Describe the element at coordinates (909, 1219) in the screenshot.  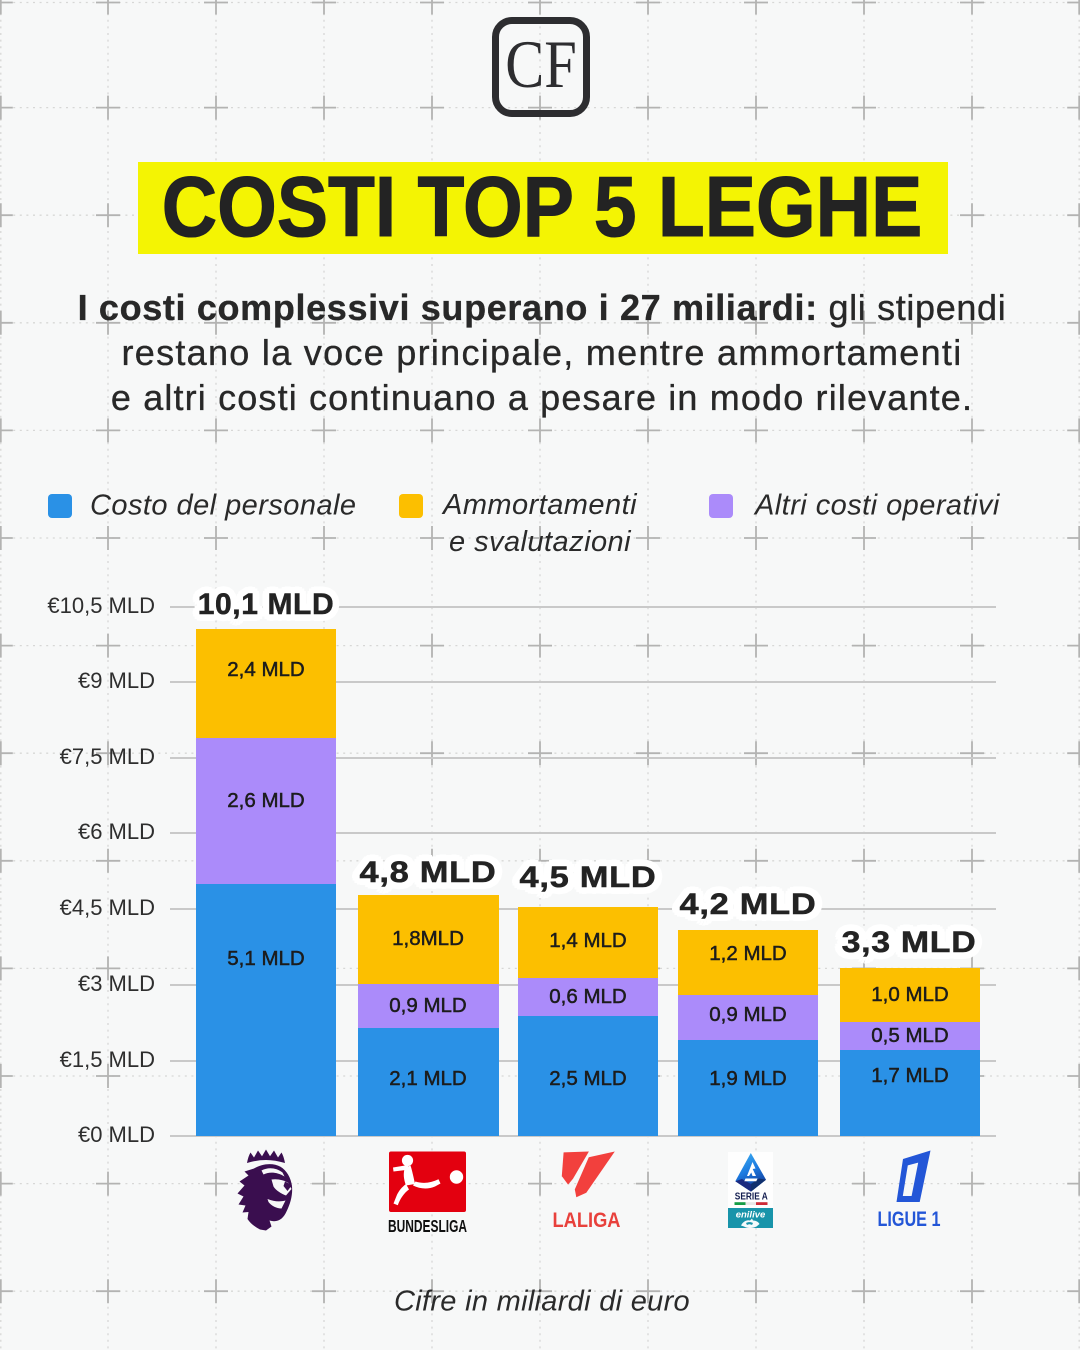
I see `svg-text: LIGUE 1` at that location.